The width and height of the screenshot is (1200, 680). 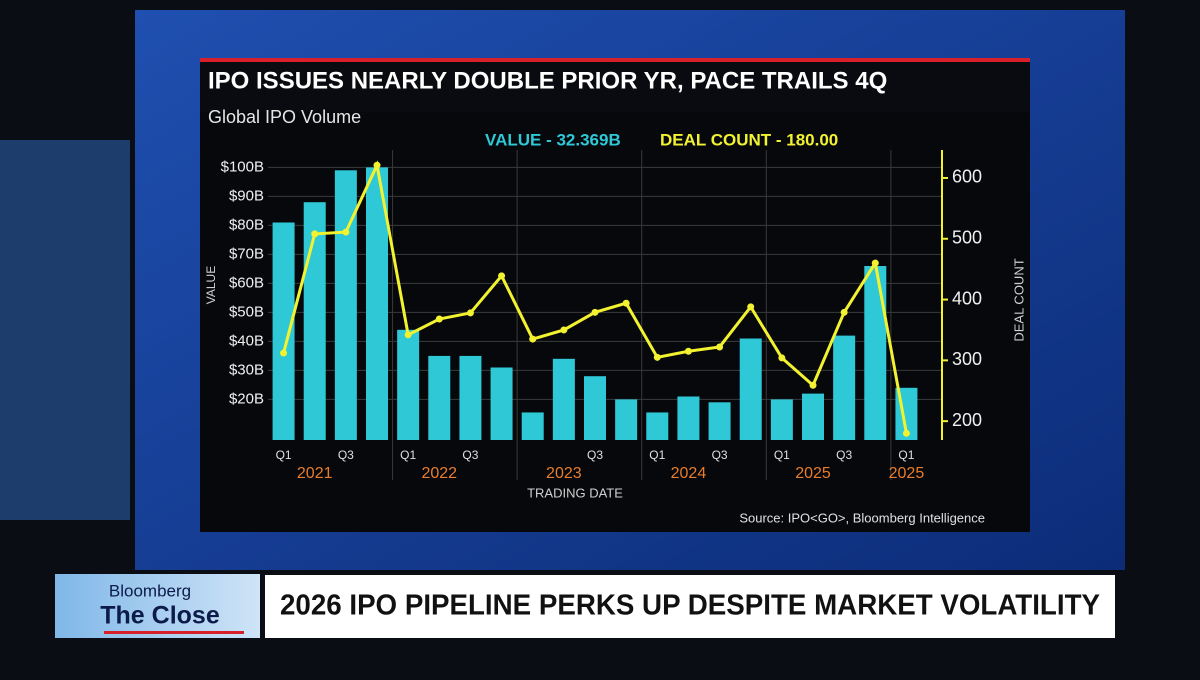 I want to click on lower-third, so click(x=690, y=606).